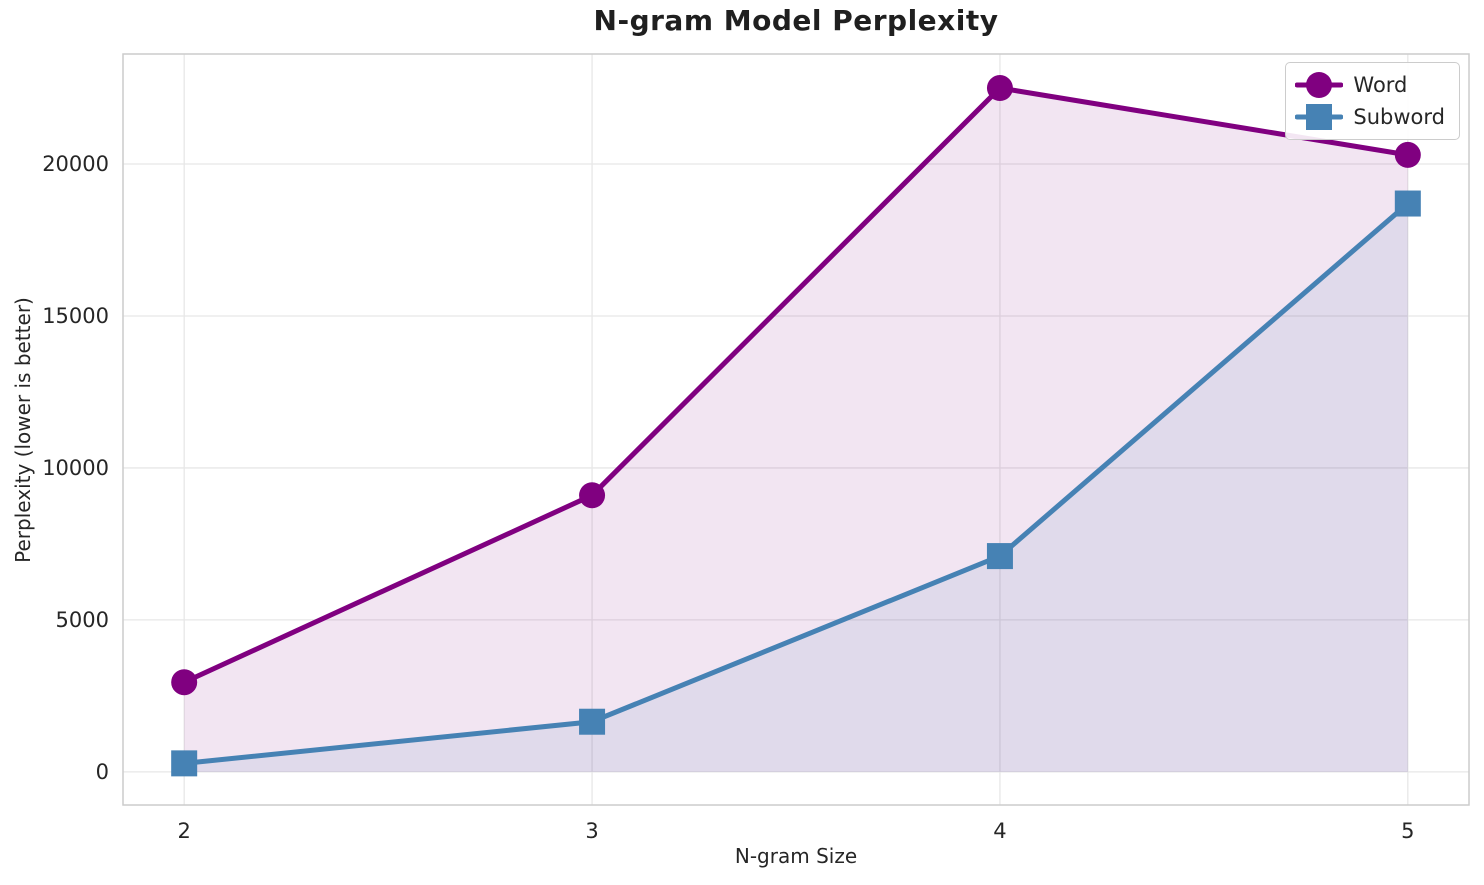 The image size is (1484, 885). I want to click on x-tick-label: 4, so click(999, 831).